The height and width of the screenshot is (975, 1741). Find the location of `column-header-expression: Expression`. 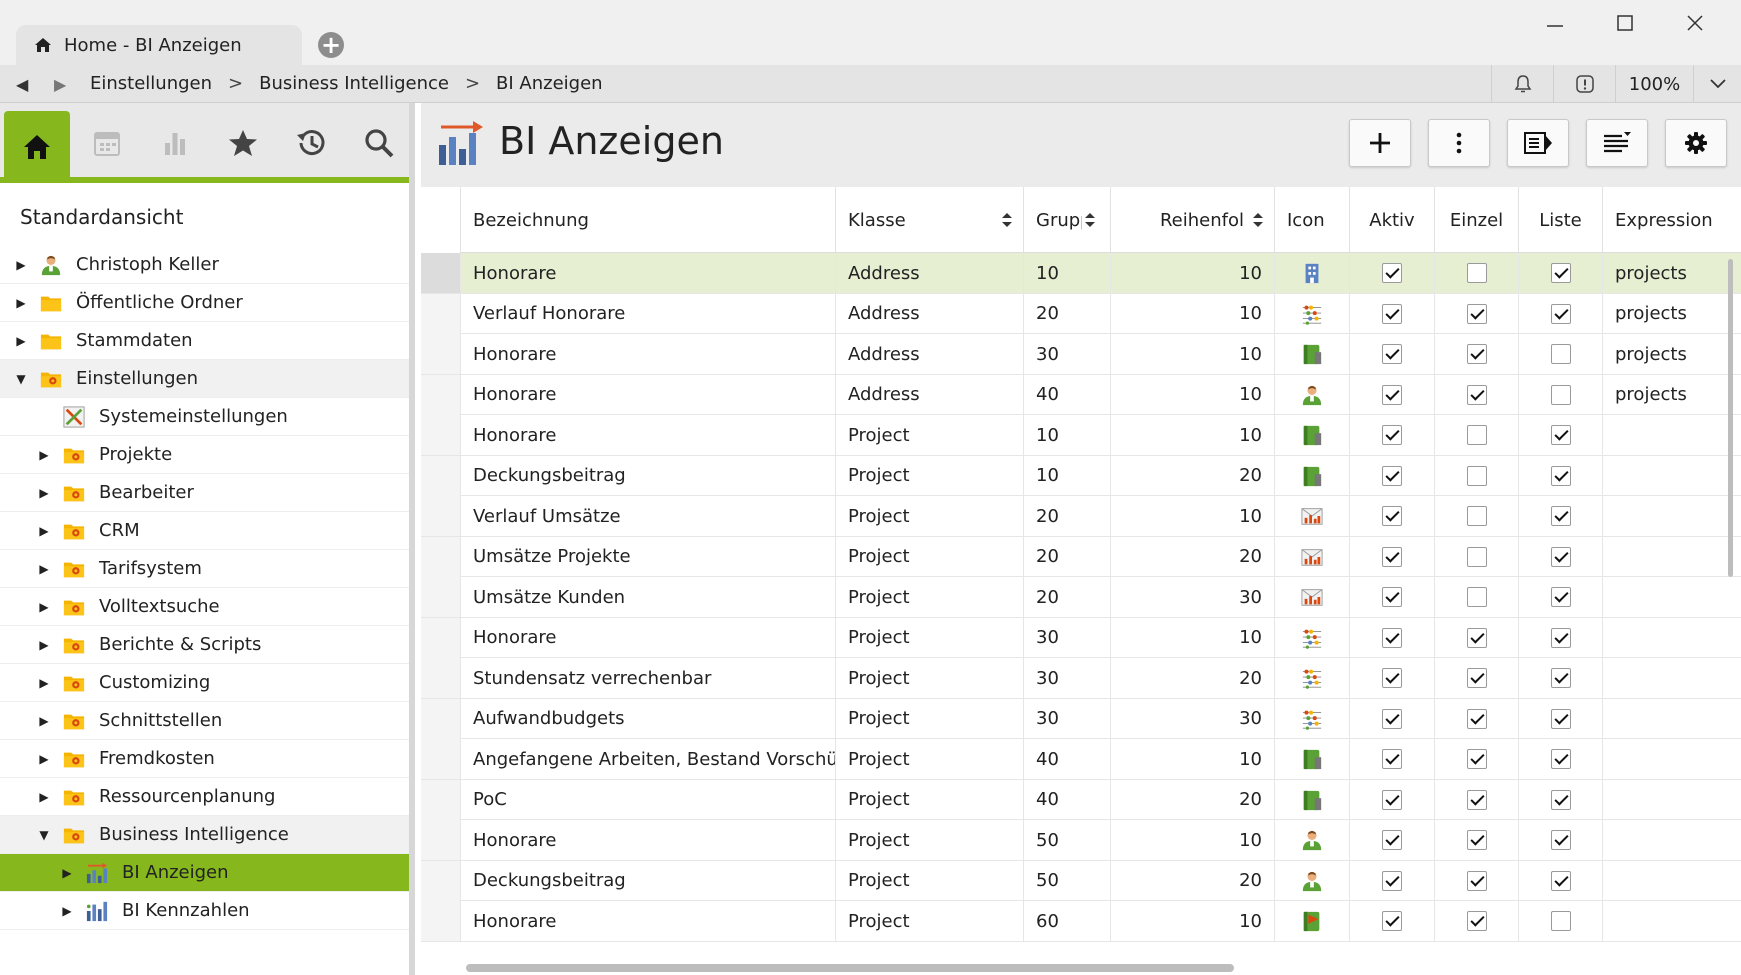

column-header-expression: Expression is located at coordinates (1672, 220).